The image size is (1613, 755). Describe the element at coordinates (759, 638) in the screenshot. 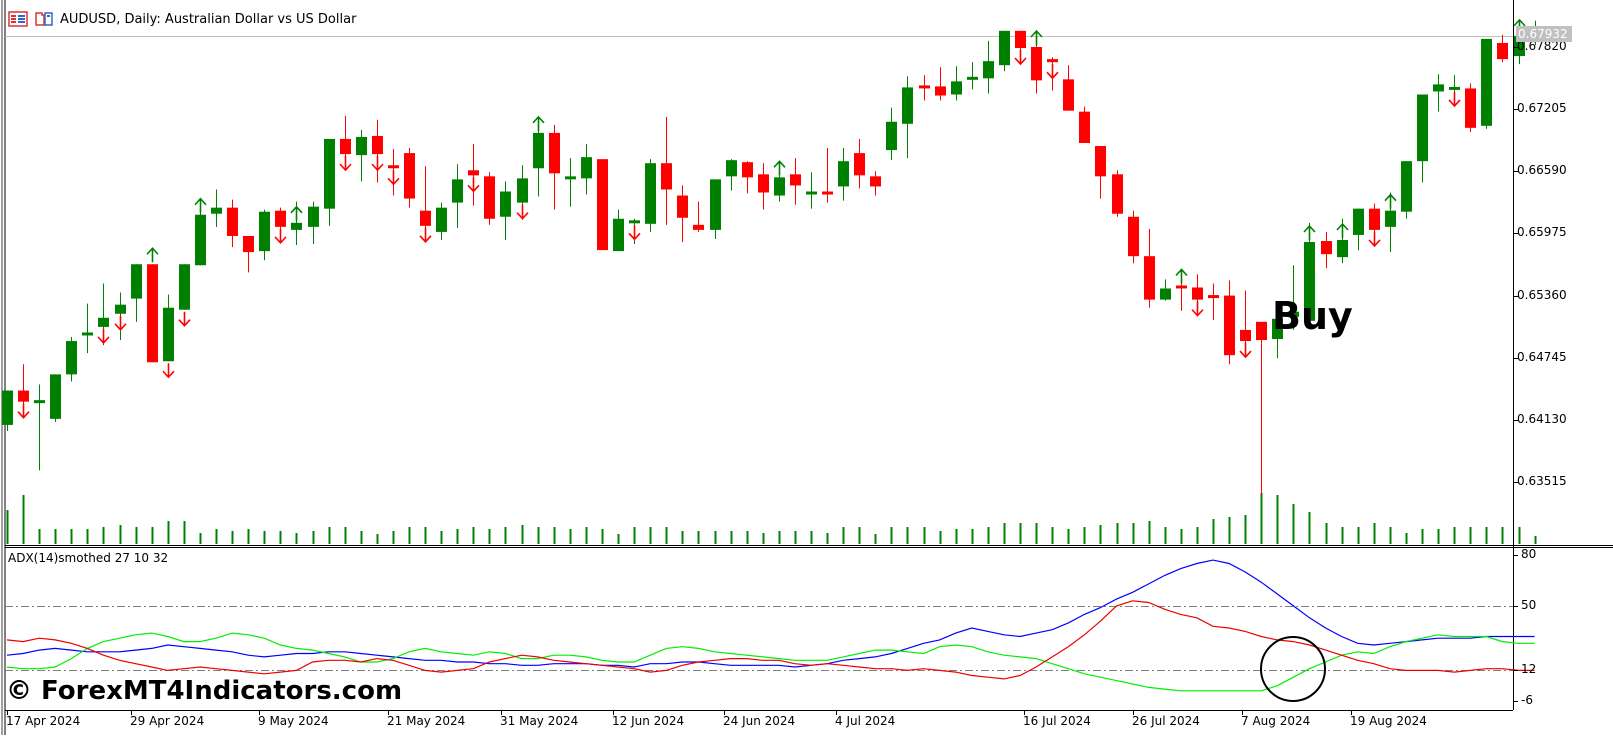

I see `indicator-levels` at that location.